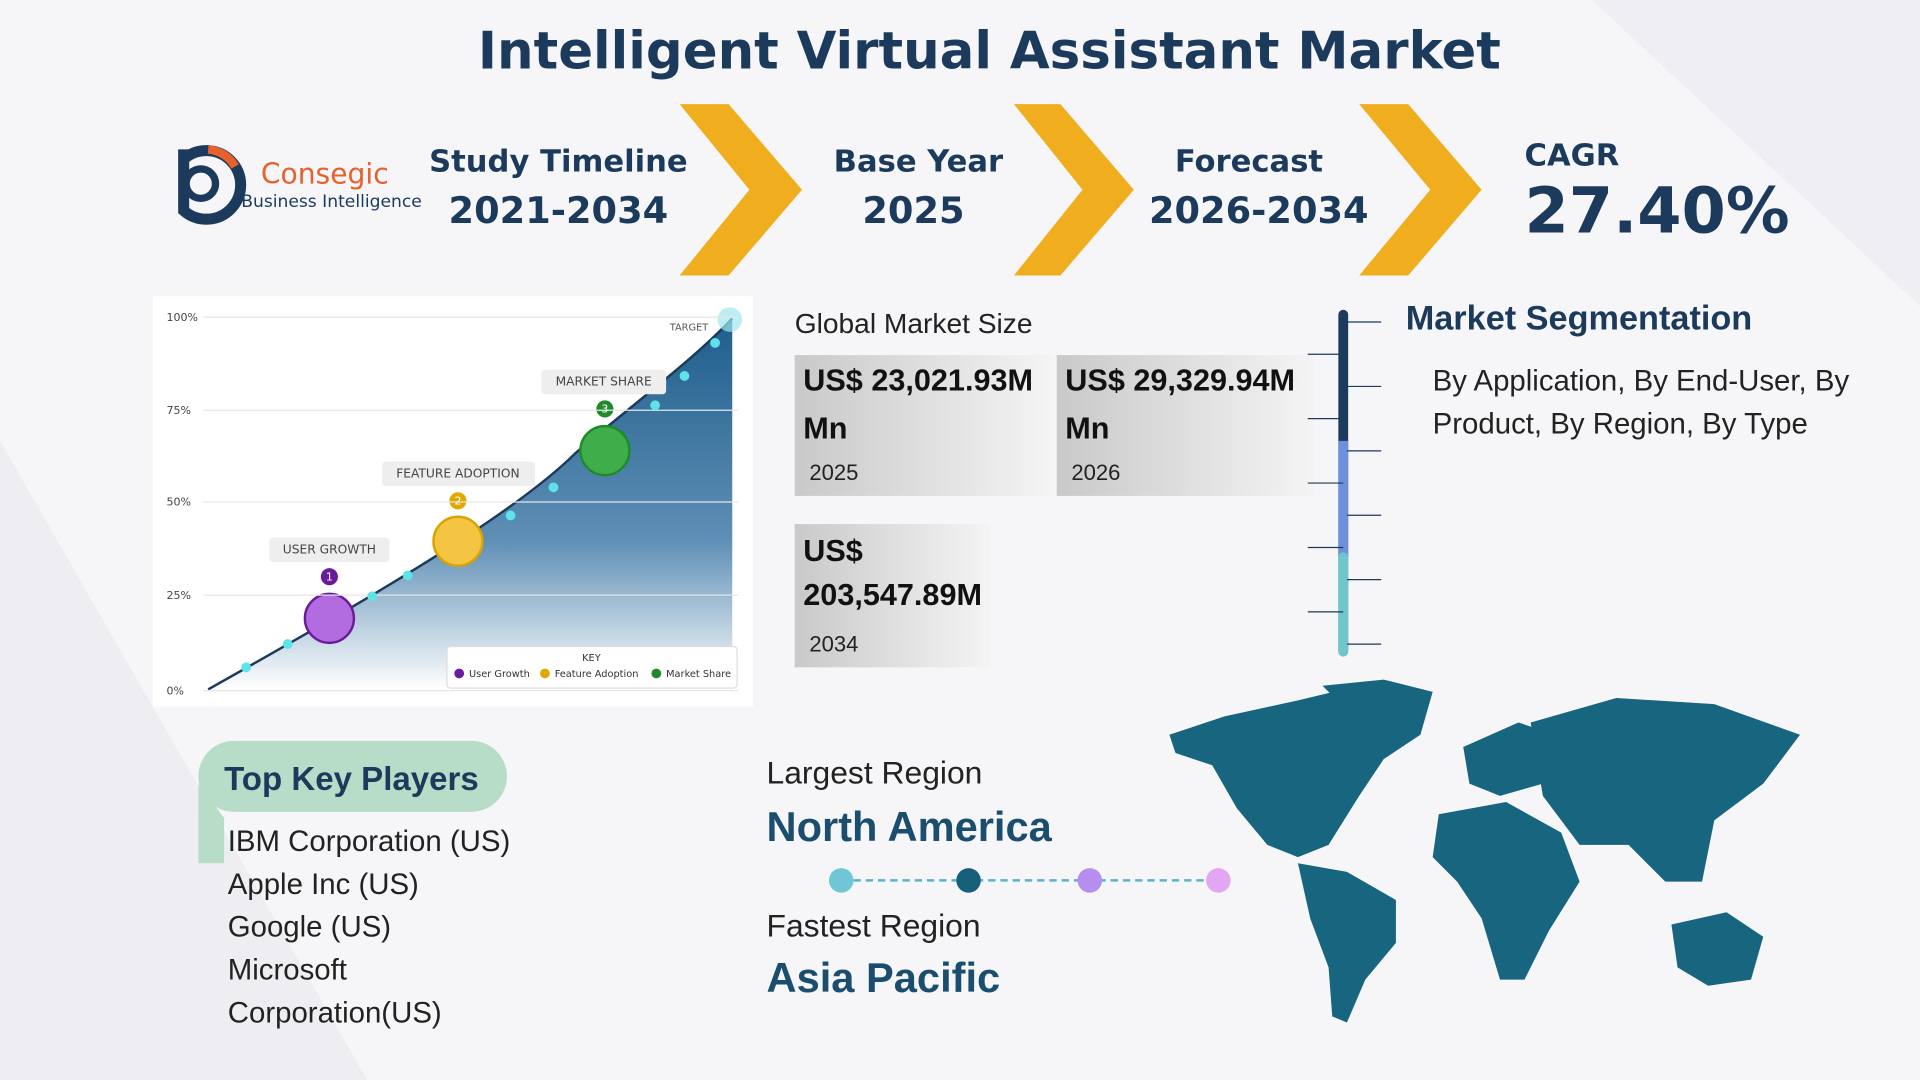  I want to click on vertical-timeline, so click(1344, 483).